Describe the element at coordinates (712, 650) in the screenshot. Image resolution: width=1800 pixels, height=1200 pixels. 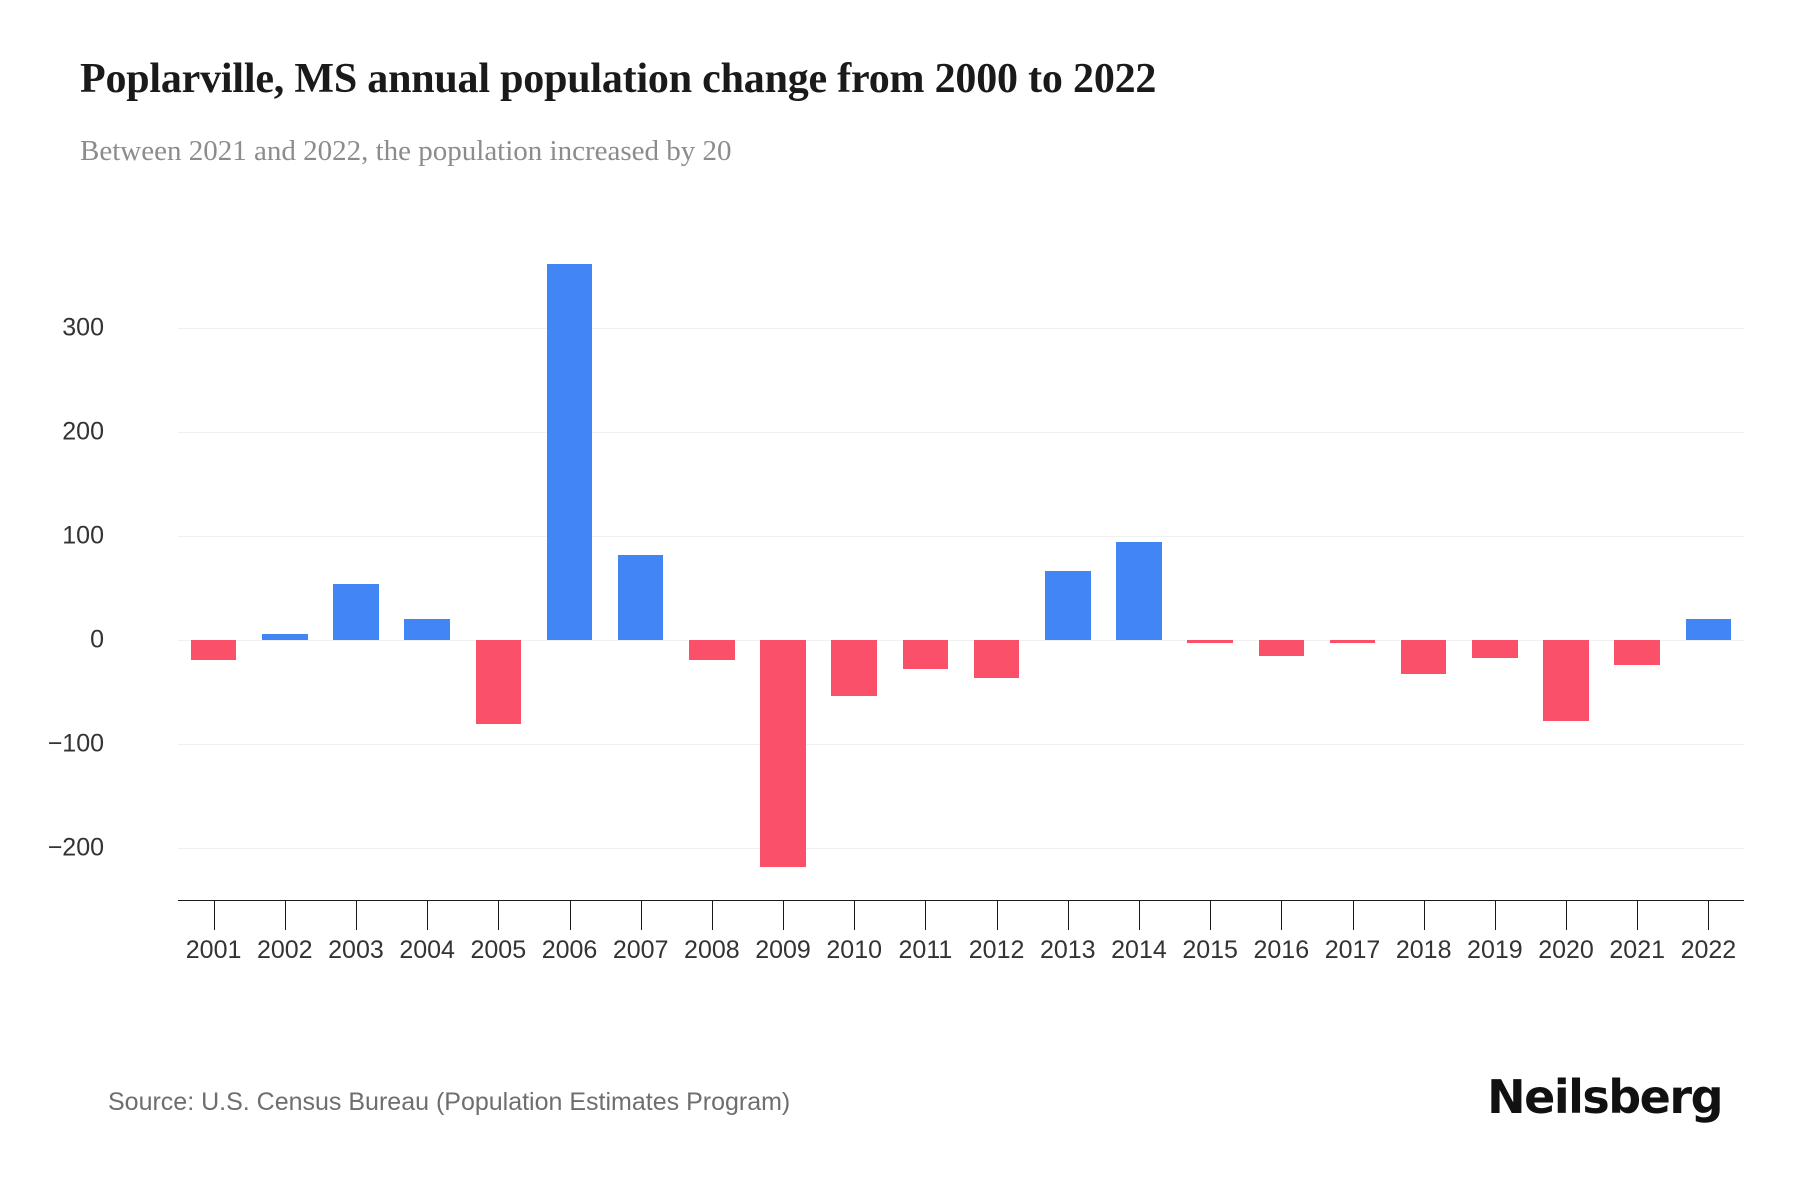
I see `bar-2008` at that location.